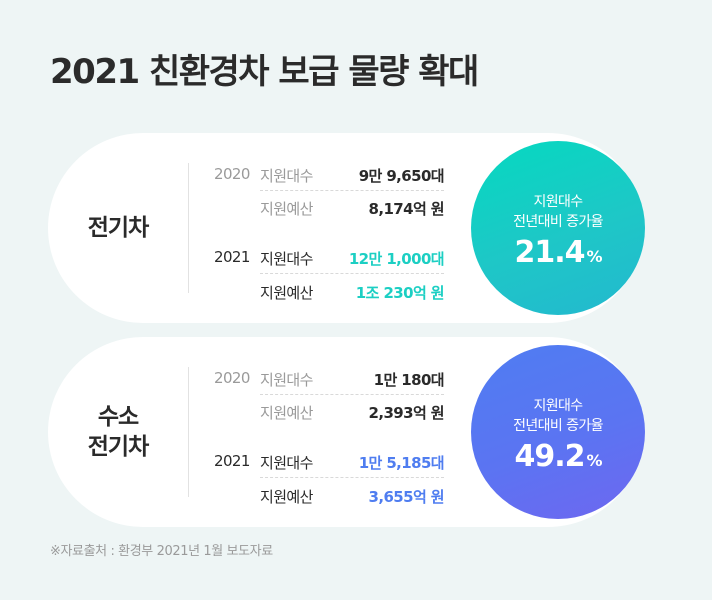 This screenshot has width=712, height=600. What do you see at coordinates (329, 411) in the screenshot?
I see `stat-row: 지원예산 2,393억 원` at bounding box center [329, 411].